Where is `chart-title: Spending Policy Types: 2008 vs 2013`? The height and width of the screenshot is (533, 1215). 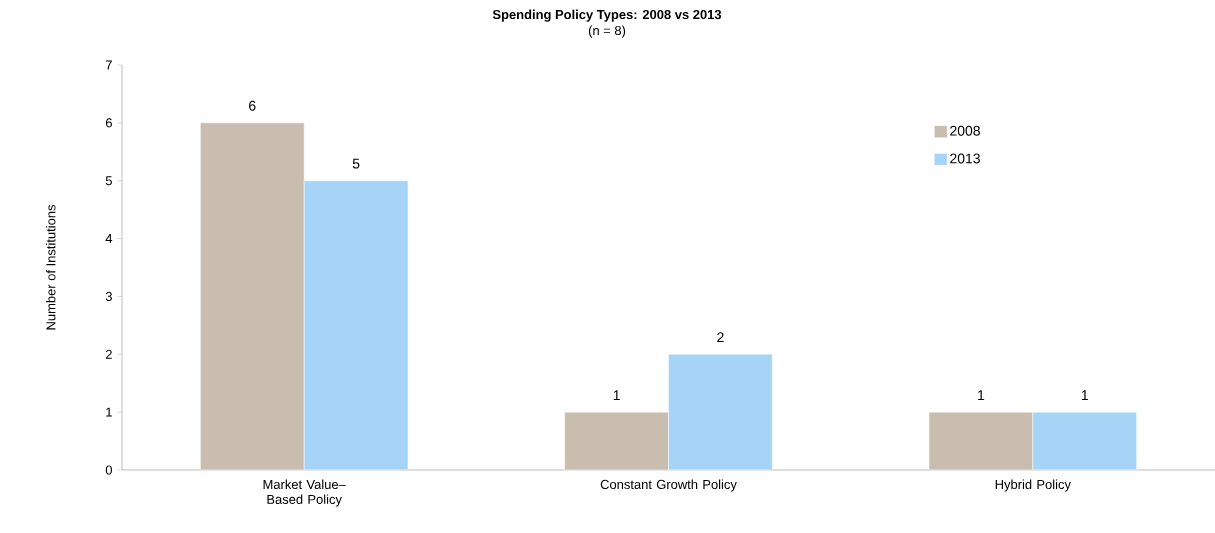 chart-title: Spending Policy Types: 2008 vs 2013 is located at coordinates (607, 15).